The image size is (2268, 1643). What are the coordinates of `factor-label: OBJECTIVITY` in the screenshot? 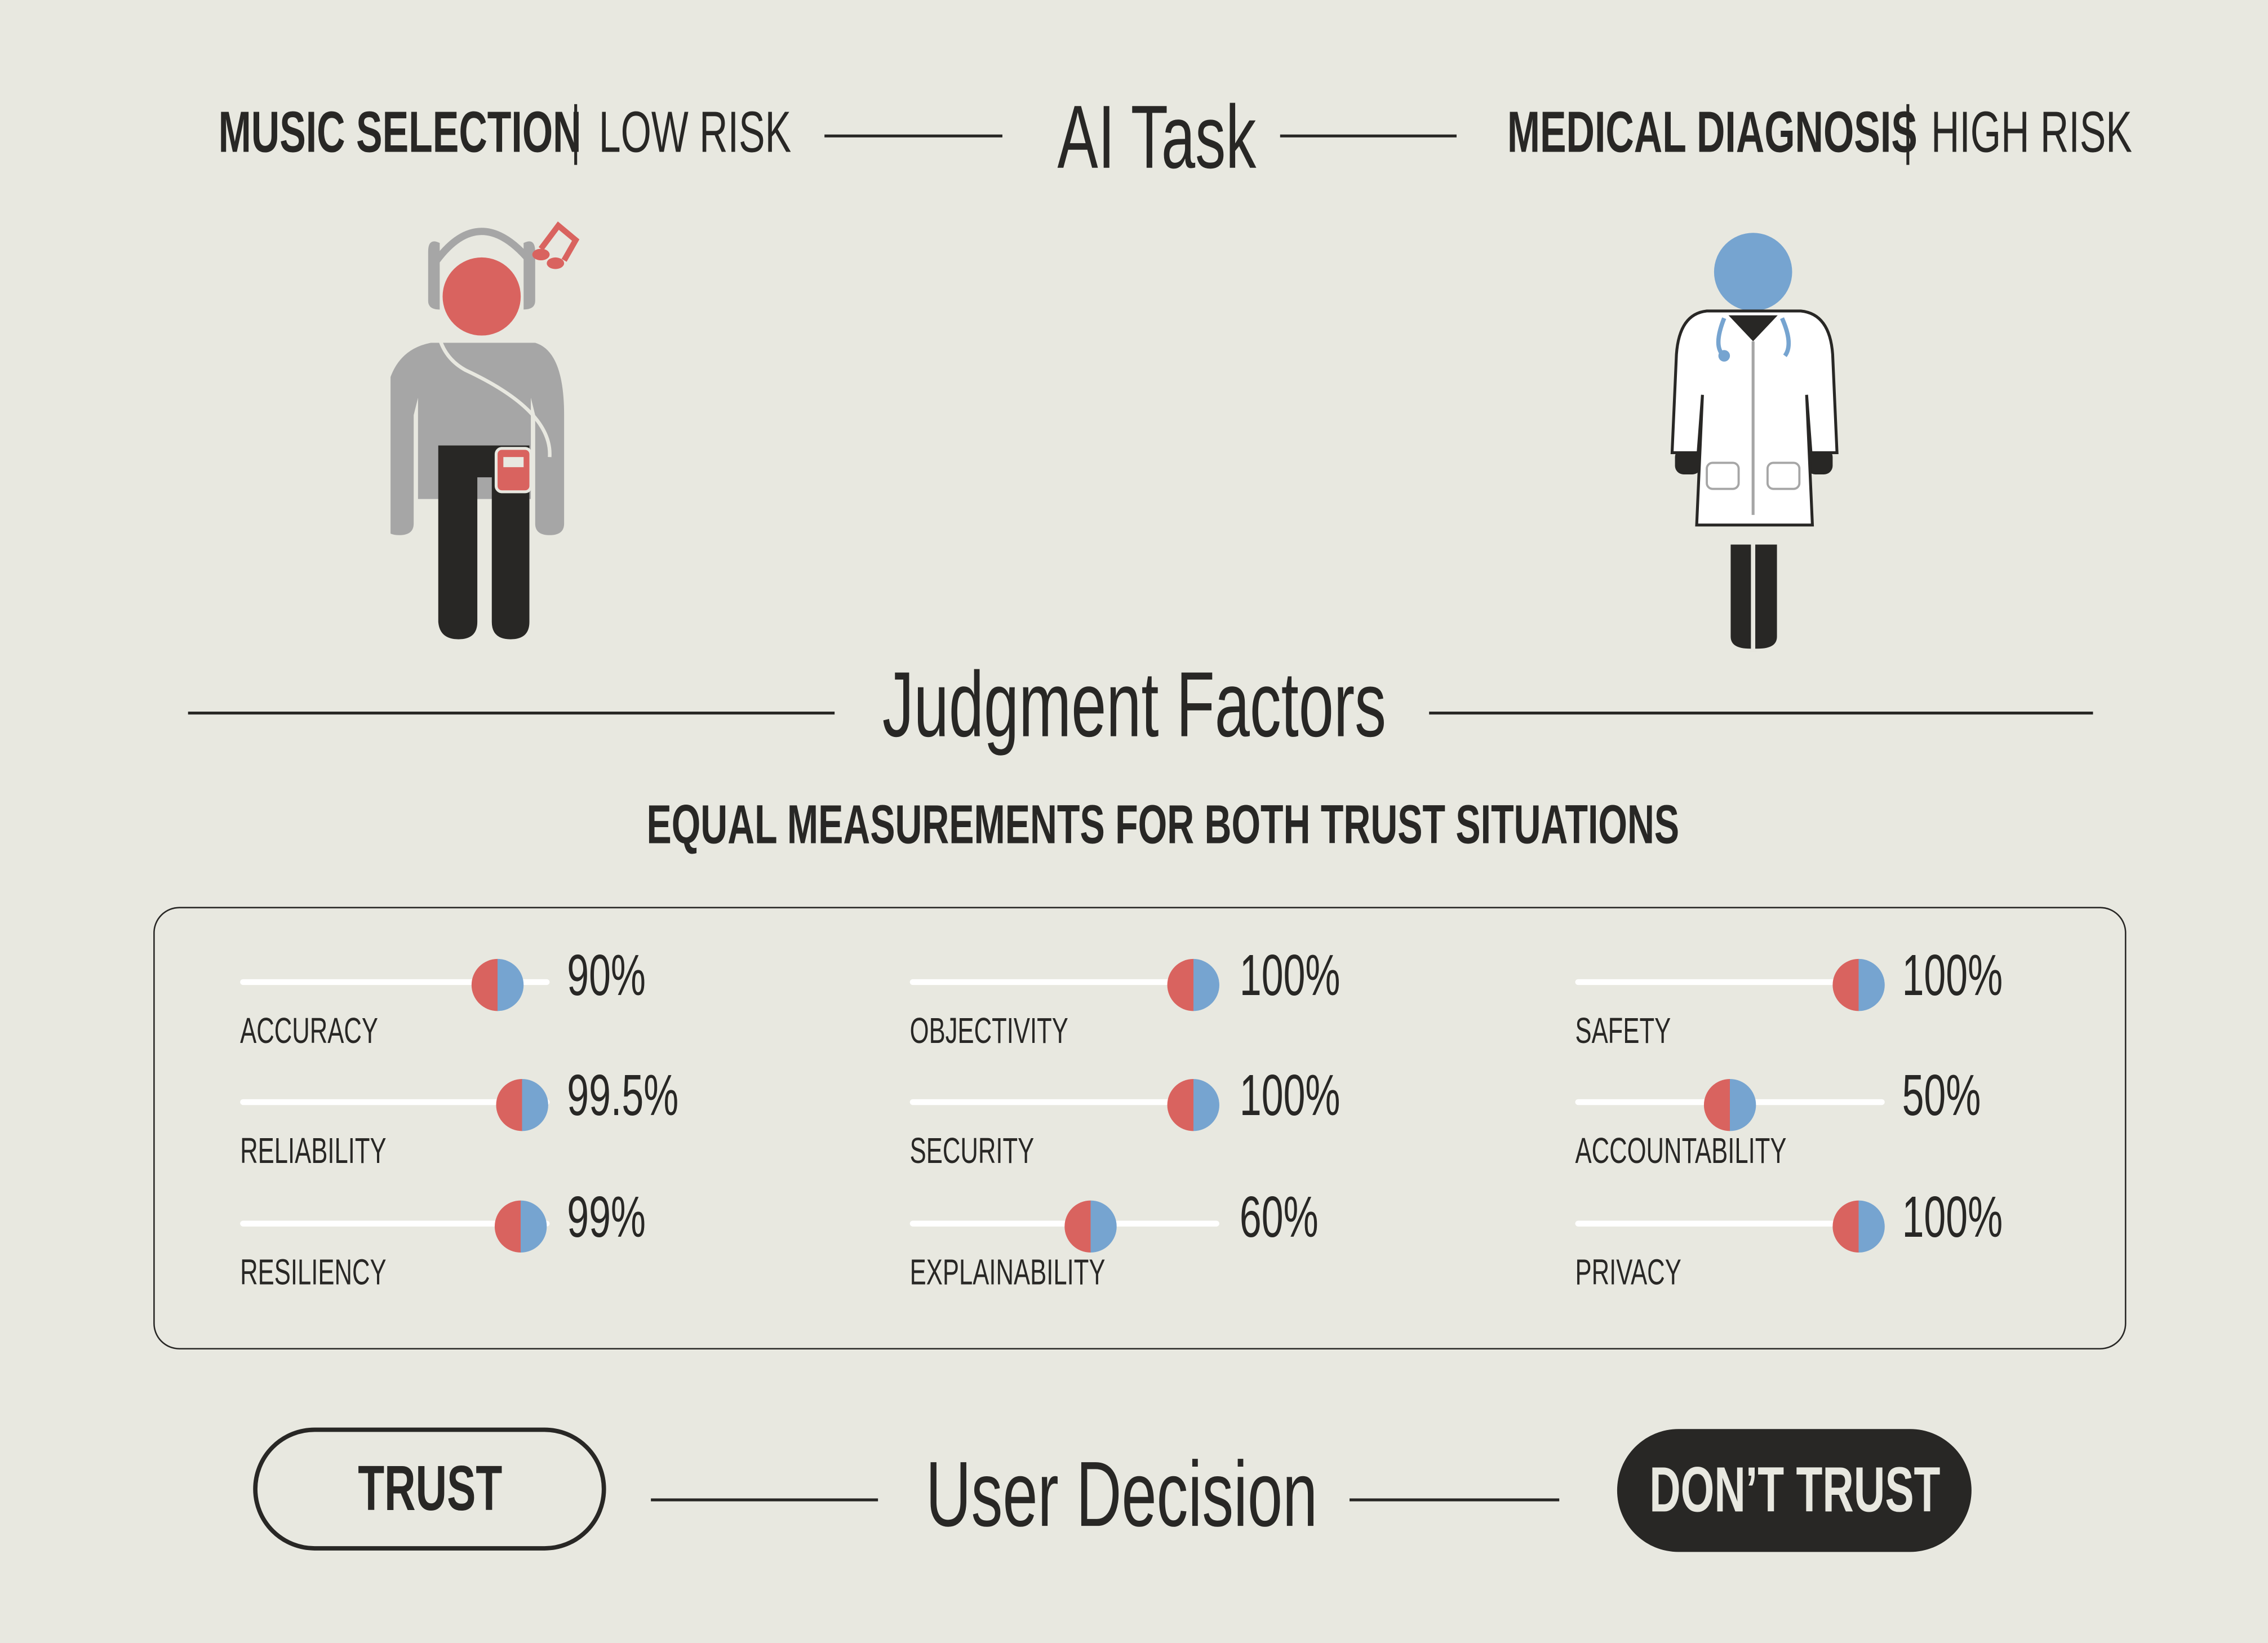 It's located at (989, 1031).